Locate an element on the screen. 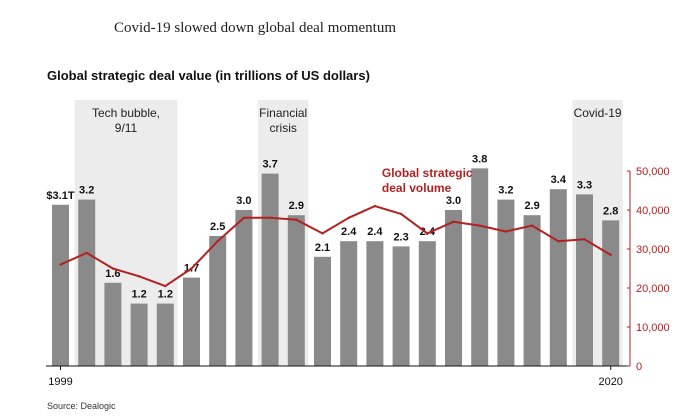 This screenshot has width=700, height=420. bar-value-label: 1.6 is located at coordinates (112, 274).